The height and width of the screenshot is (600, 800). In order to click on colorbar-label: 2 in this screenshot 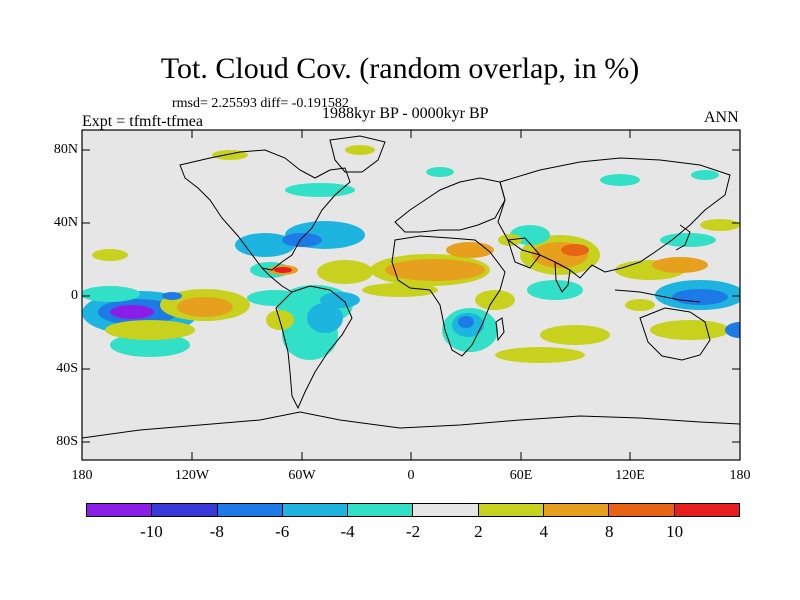, I will do `click(478, 531)`.